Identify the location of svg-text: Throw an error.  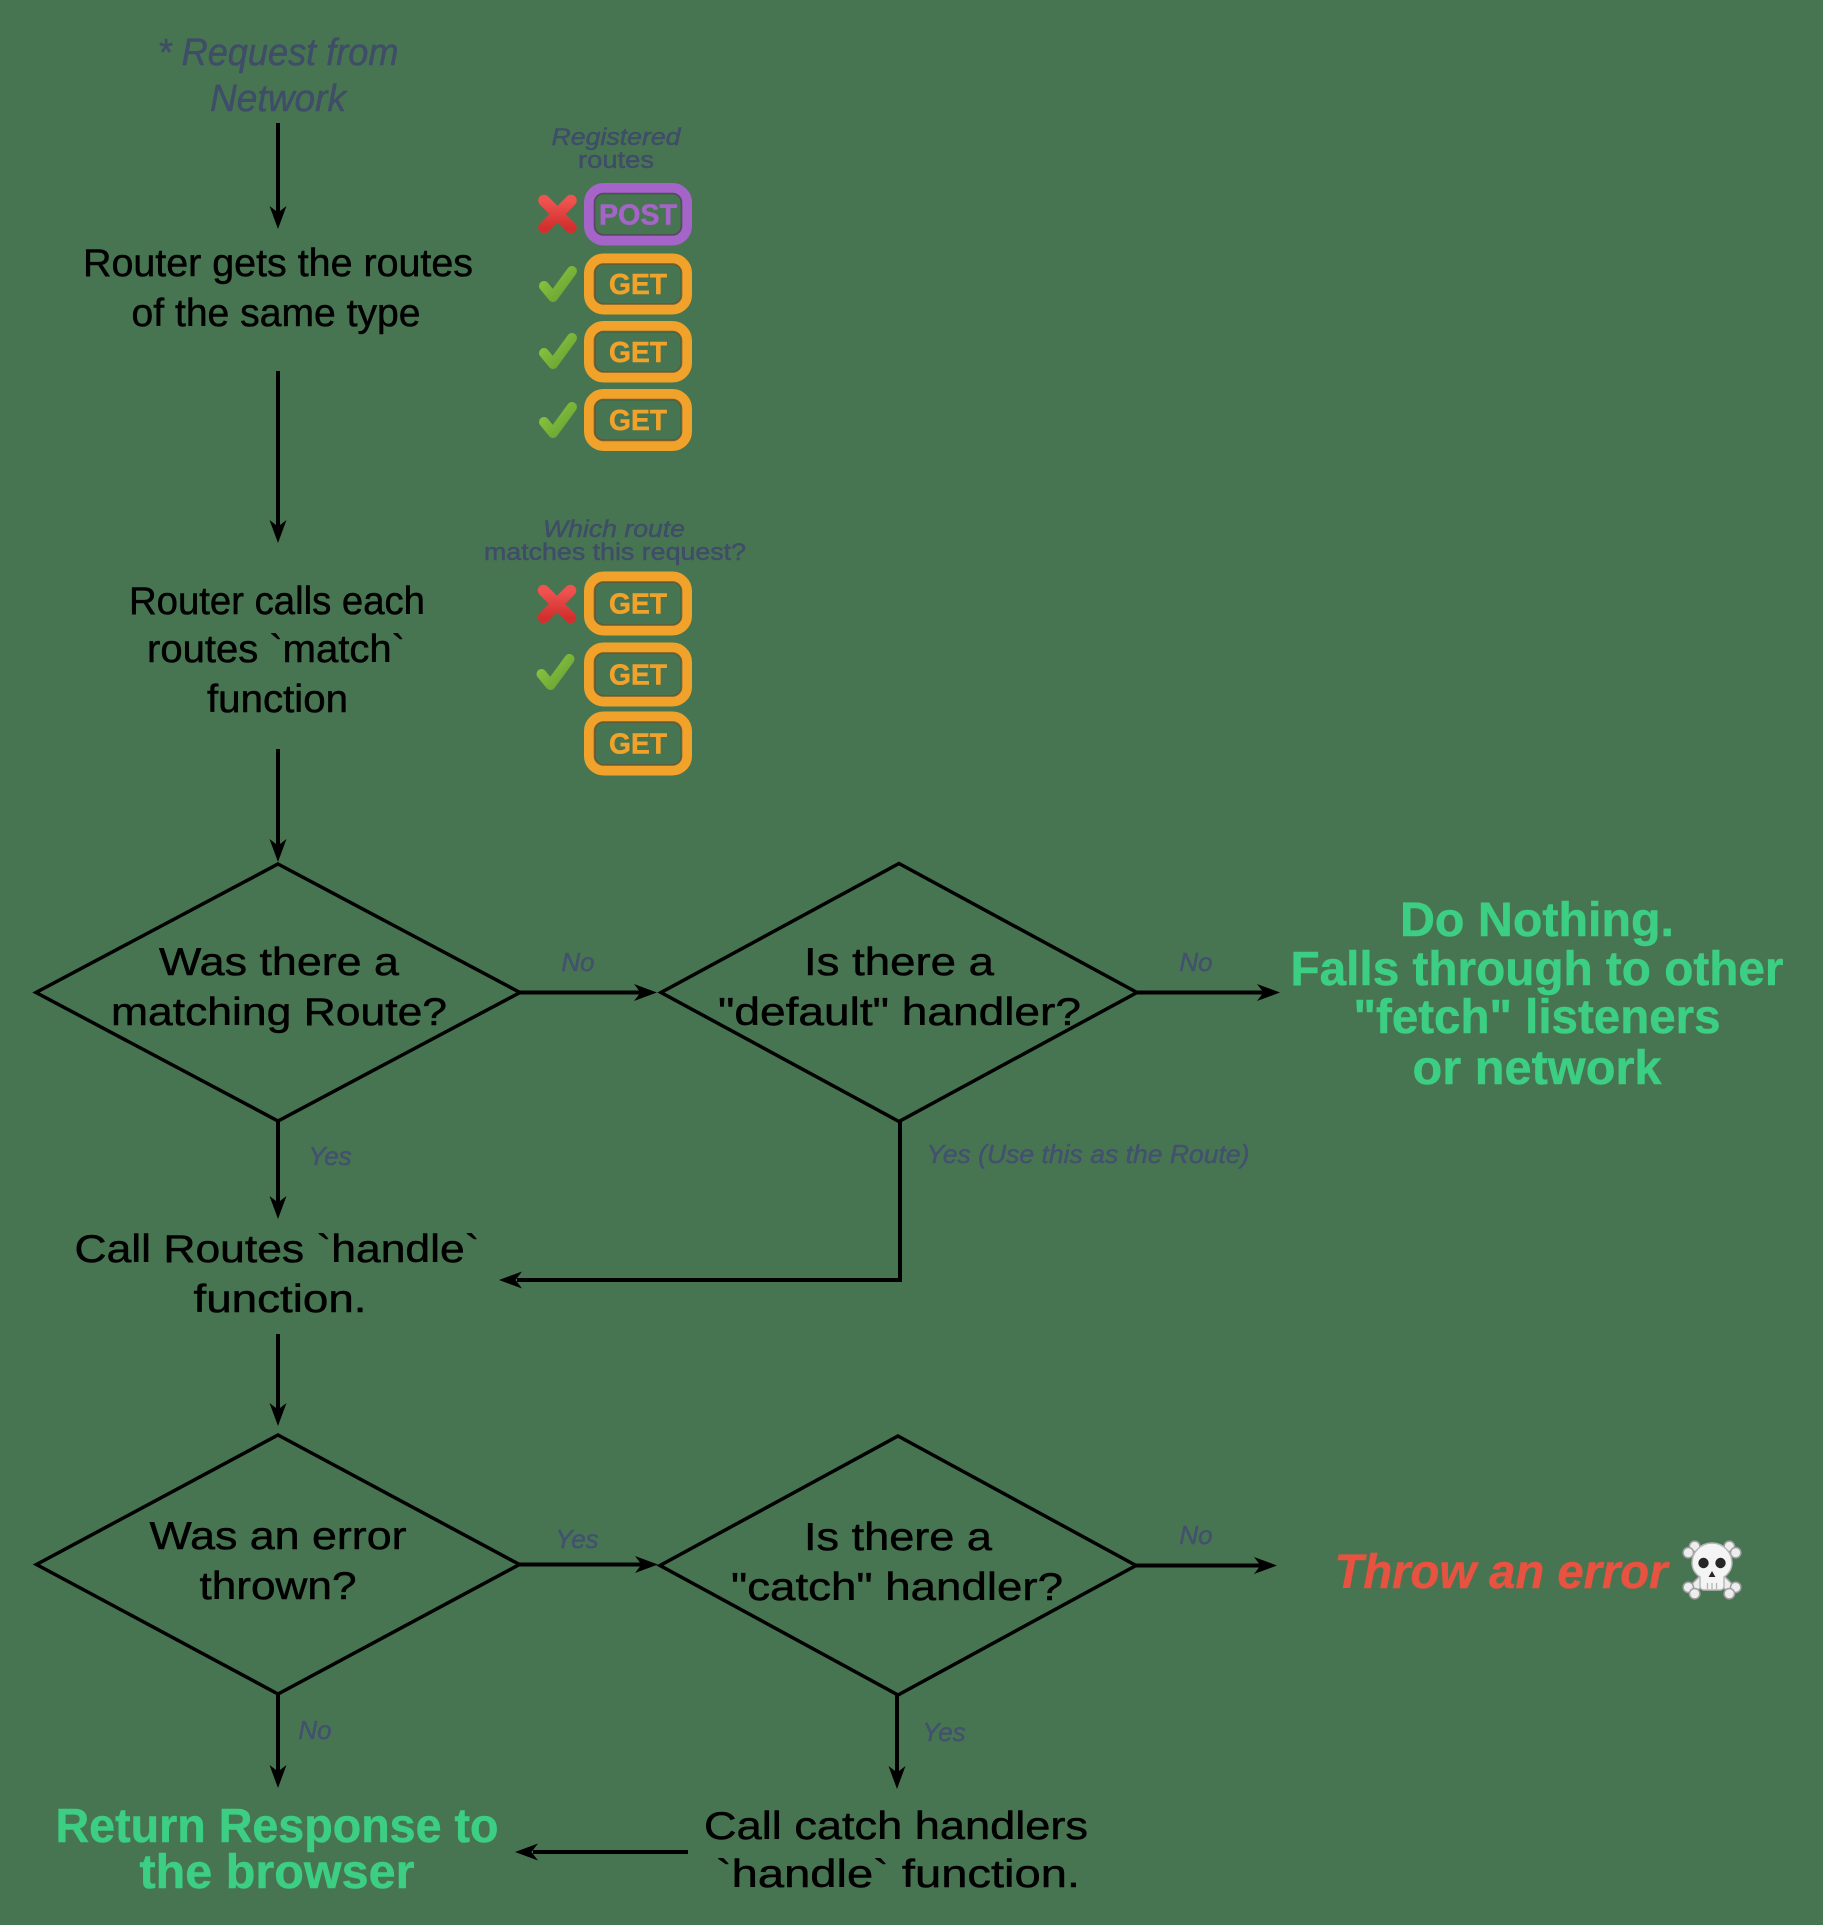
(1502, 1572).